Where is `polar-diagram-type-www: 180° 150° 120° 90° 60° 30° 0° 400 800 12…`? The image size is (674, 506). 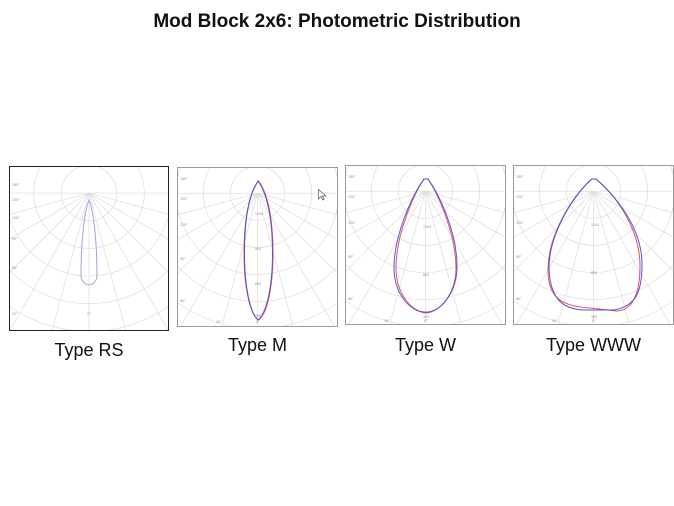
polar-diagram-type-www: 180° 150° 120° 90° 60° 30° 0° 400 800 12… is located at coordinates (593, 245).